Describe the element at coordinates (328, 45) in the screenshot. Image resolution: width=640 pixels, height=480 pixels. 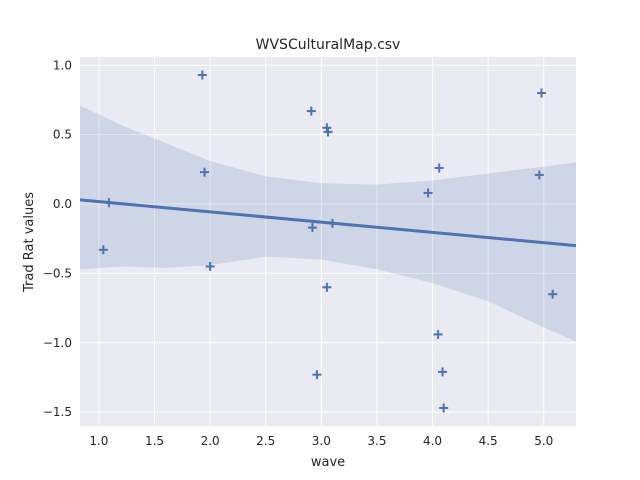
I see `chart-title: WVSCulturalMap.csv` at that location.